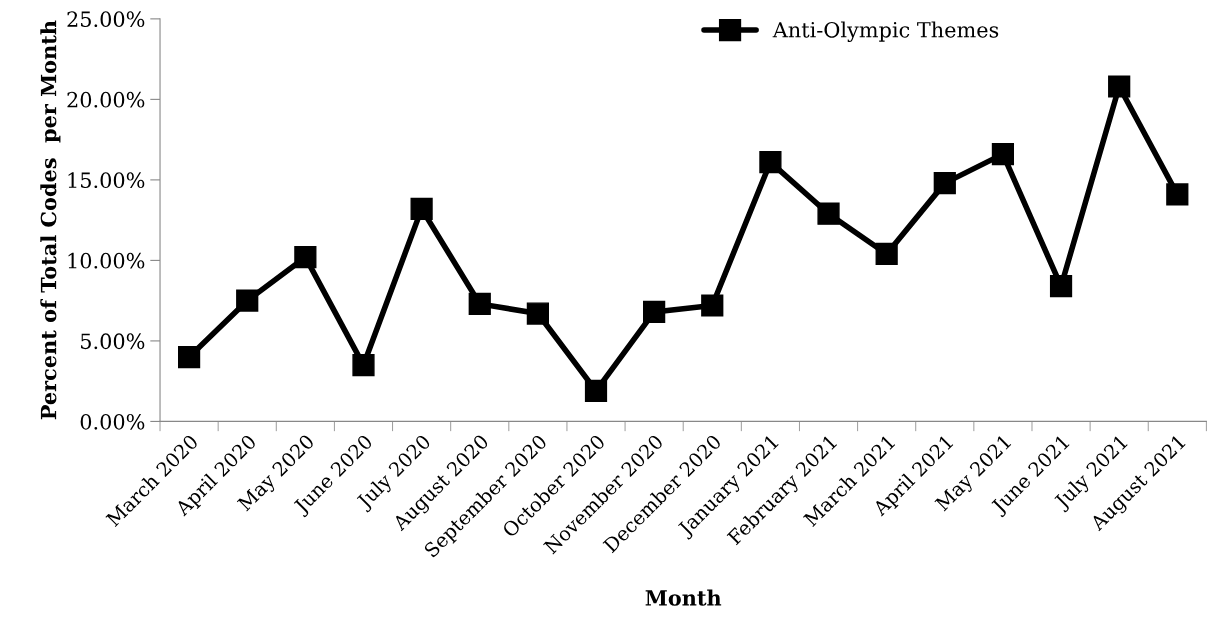  What do you see at coordinates (113, 341) in the screenshot?
I see `y-tick-label: 5.00%` at bounding box center [113, 341].